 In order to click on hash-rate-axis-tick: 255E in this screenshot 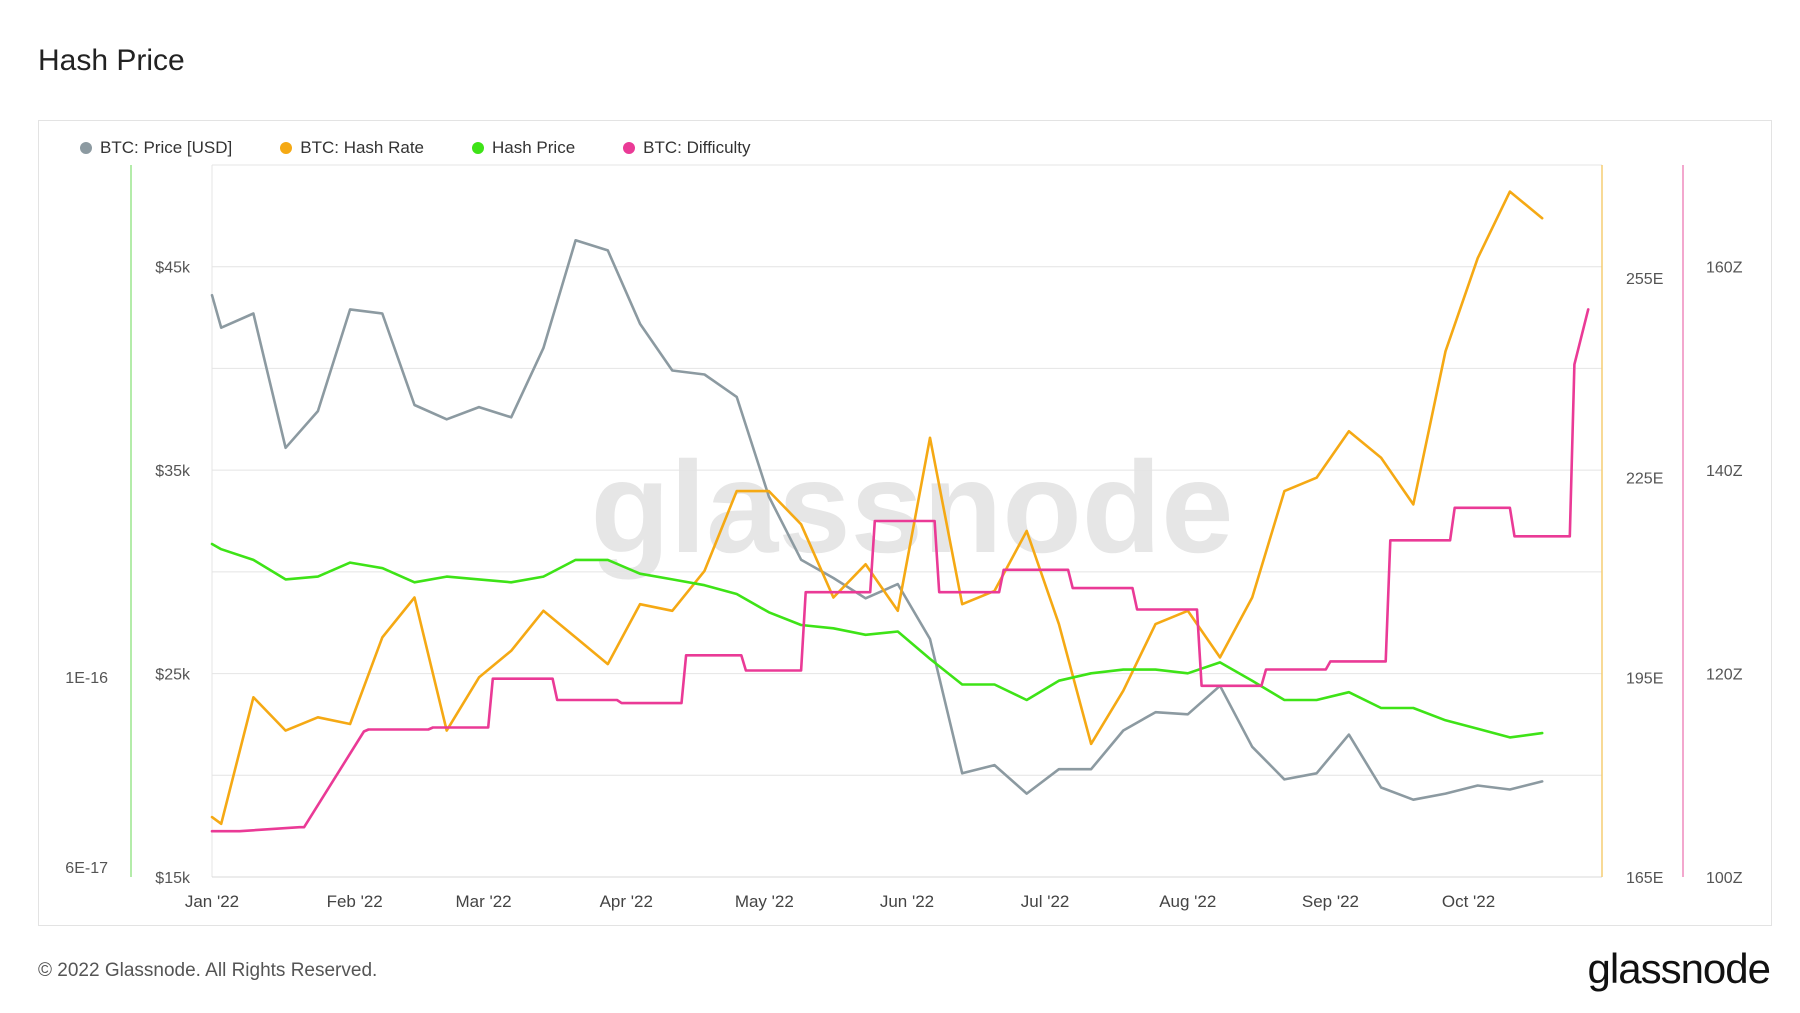, I will do `click(1644, 279)`.